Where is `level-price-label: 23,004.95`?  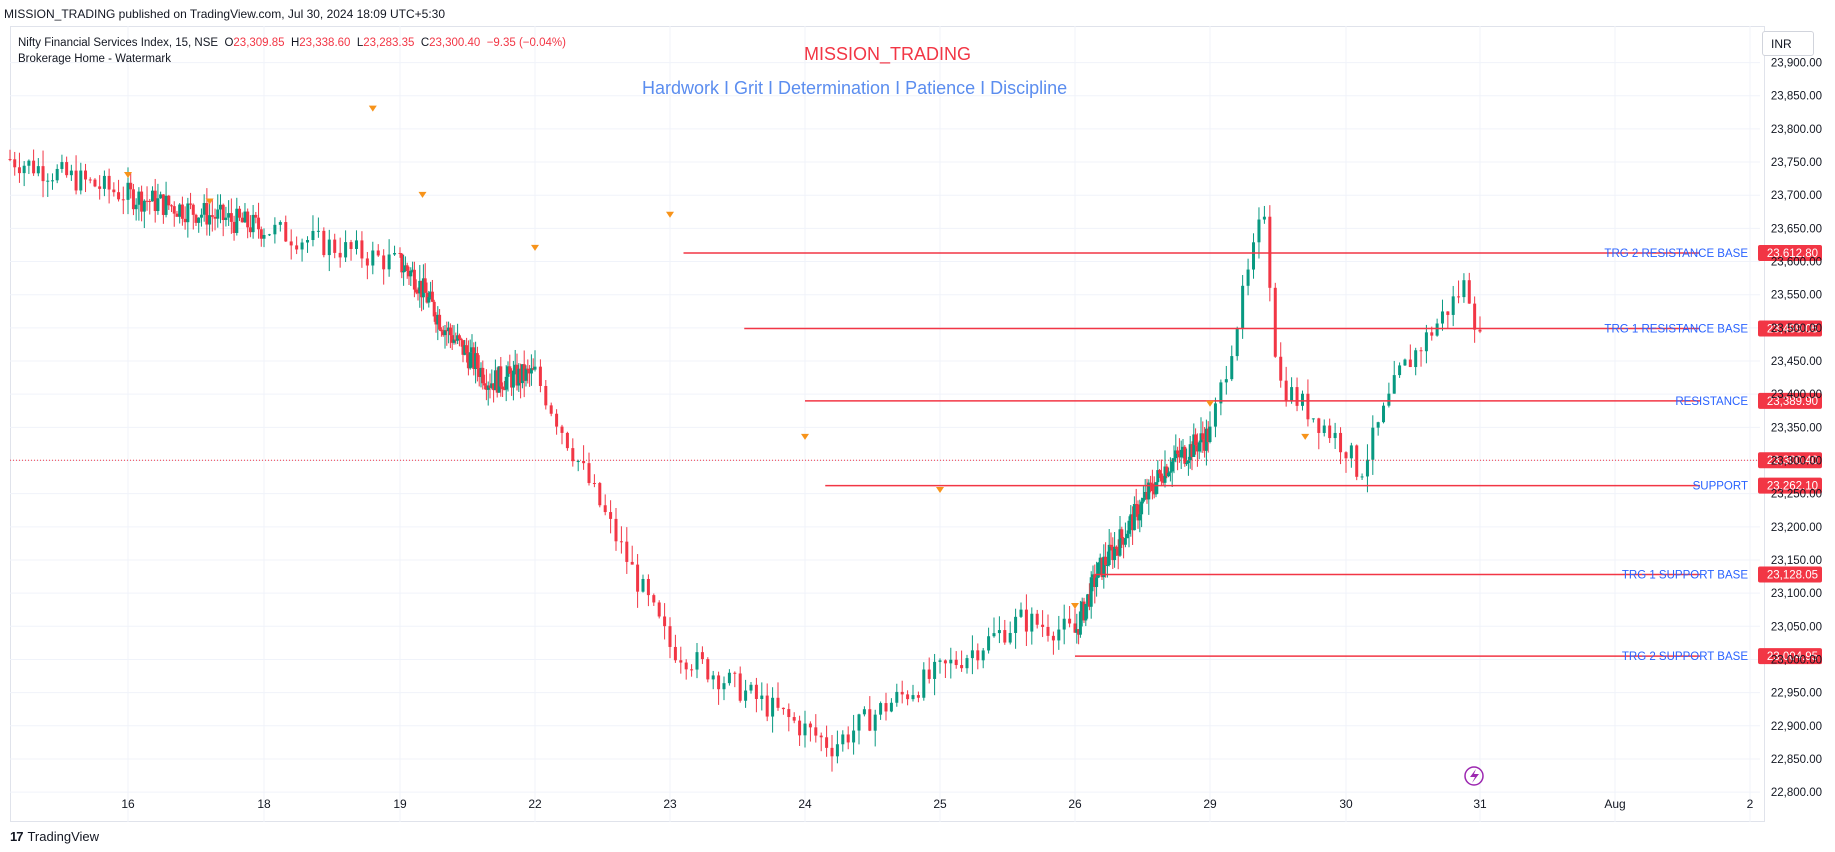
level-price-label: 23,004.95 is located at coordinates (1792, 657).